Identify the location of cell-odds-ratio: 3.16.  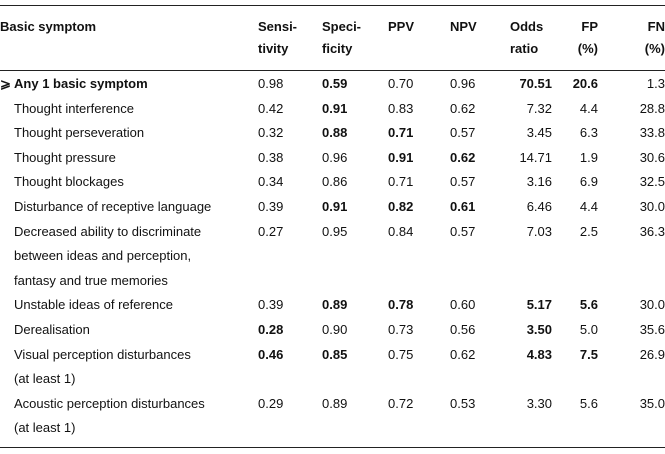
(539, 182).